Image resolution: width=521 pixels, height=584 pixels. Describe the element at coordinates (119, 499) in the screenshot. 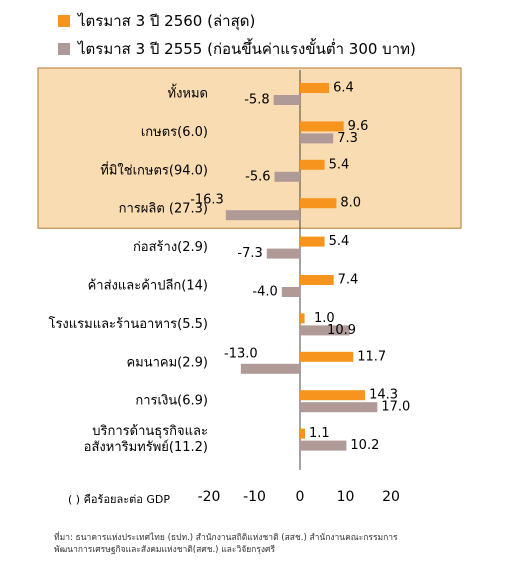

I see `gdp-share-note: ( ) คือร้อยละต่อ GDP` at that location.